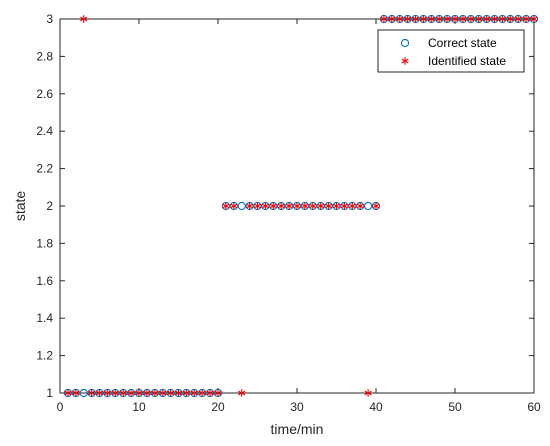  I want to click on y-tick-label: 1.2, so click(44, 356).